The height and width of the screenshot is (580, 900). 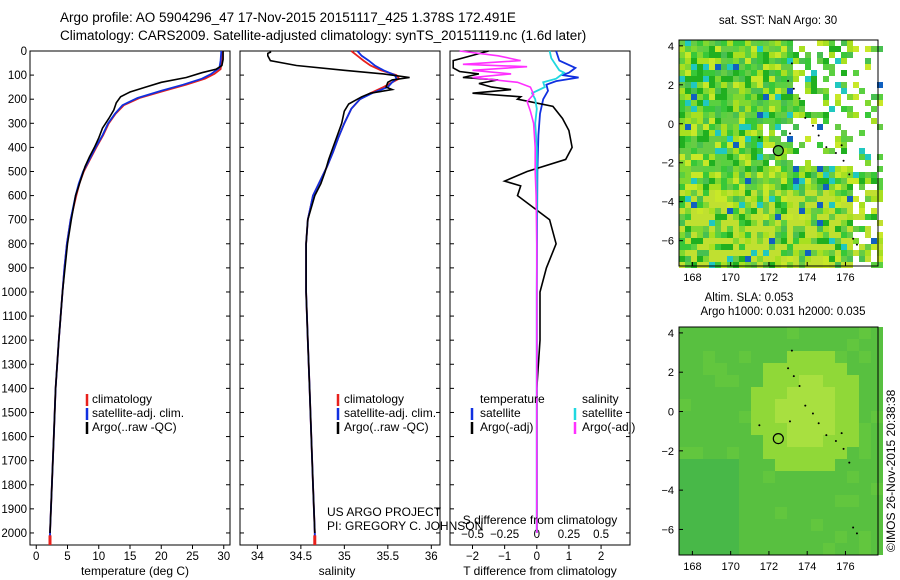 I want to click on sst-map-frame, so click(x=778, y=153).